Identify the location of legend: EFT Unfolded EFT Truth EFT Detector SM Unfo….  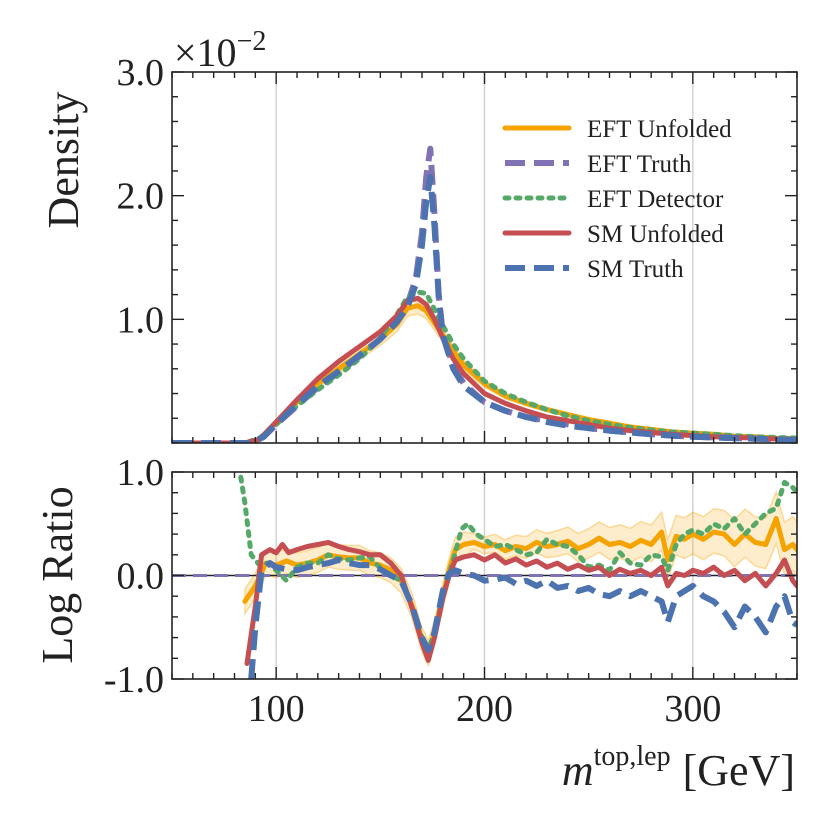
(617, 199).